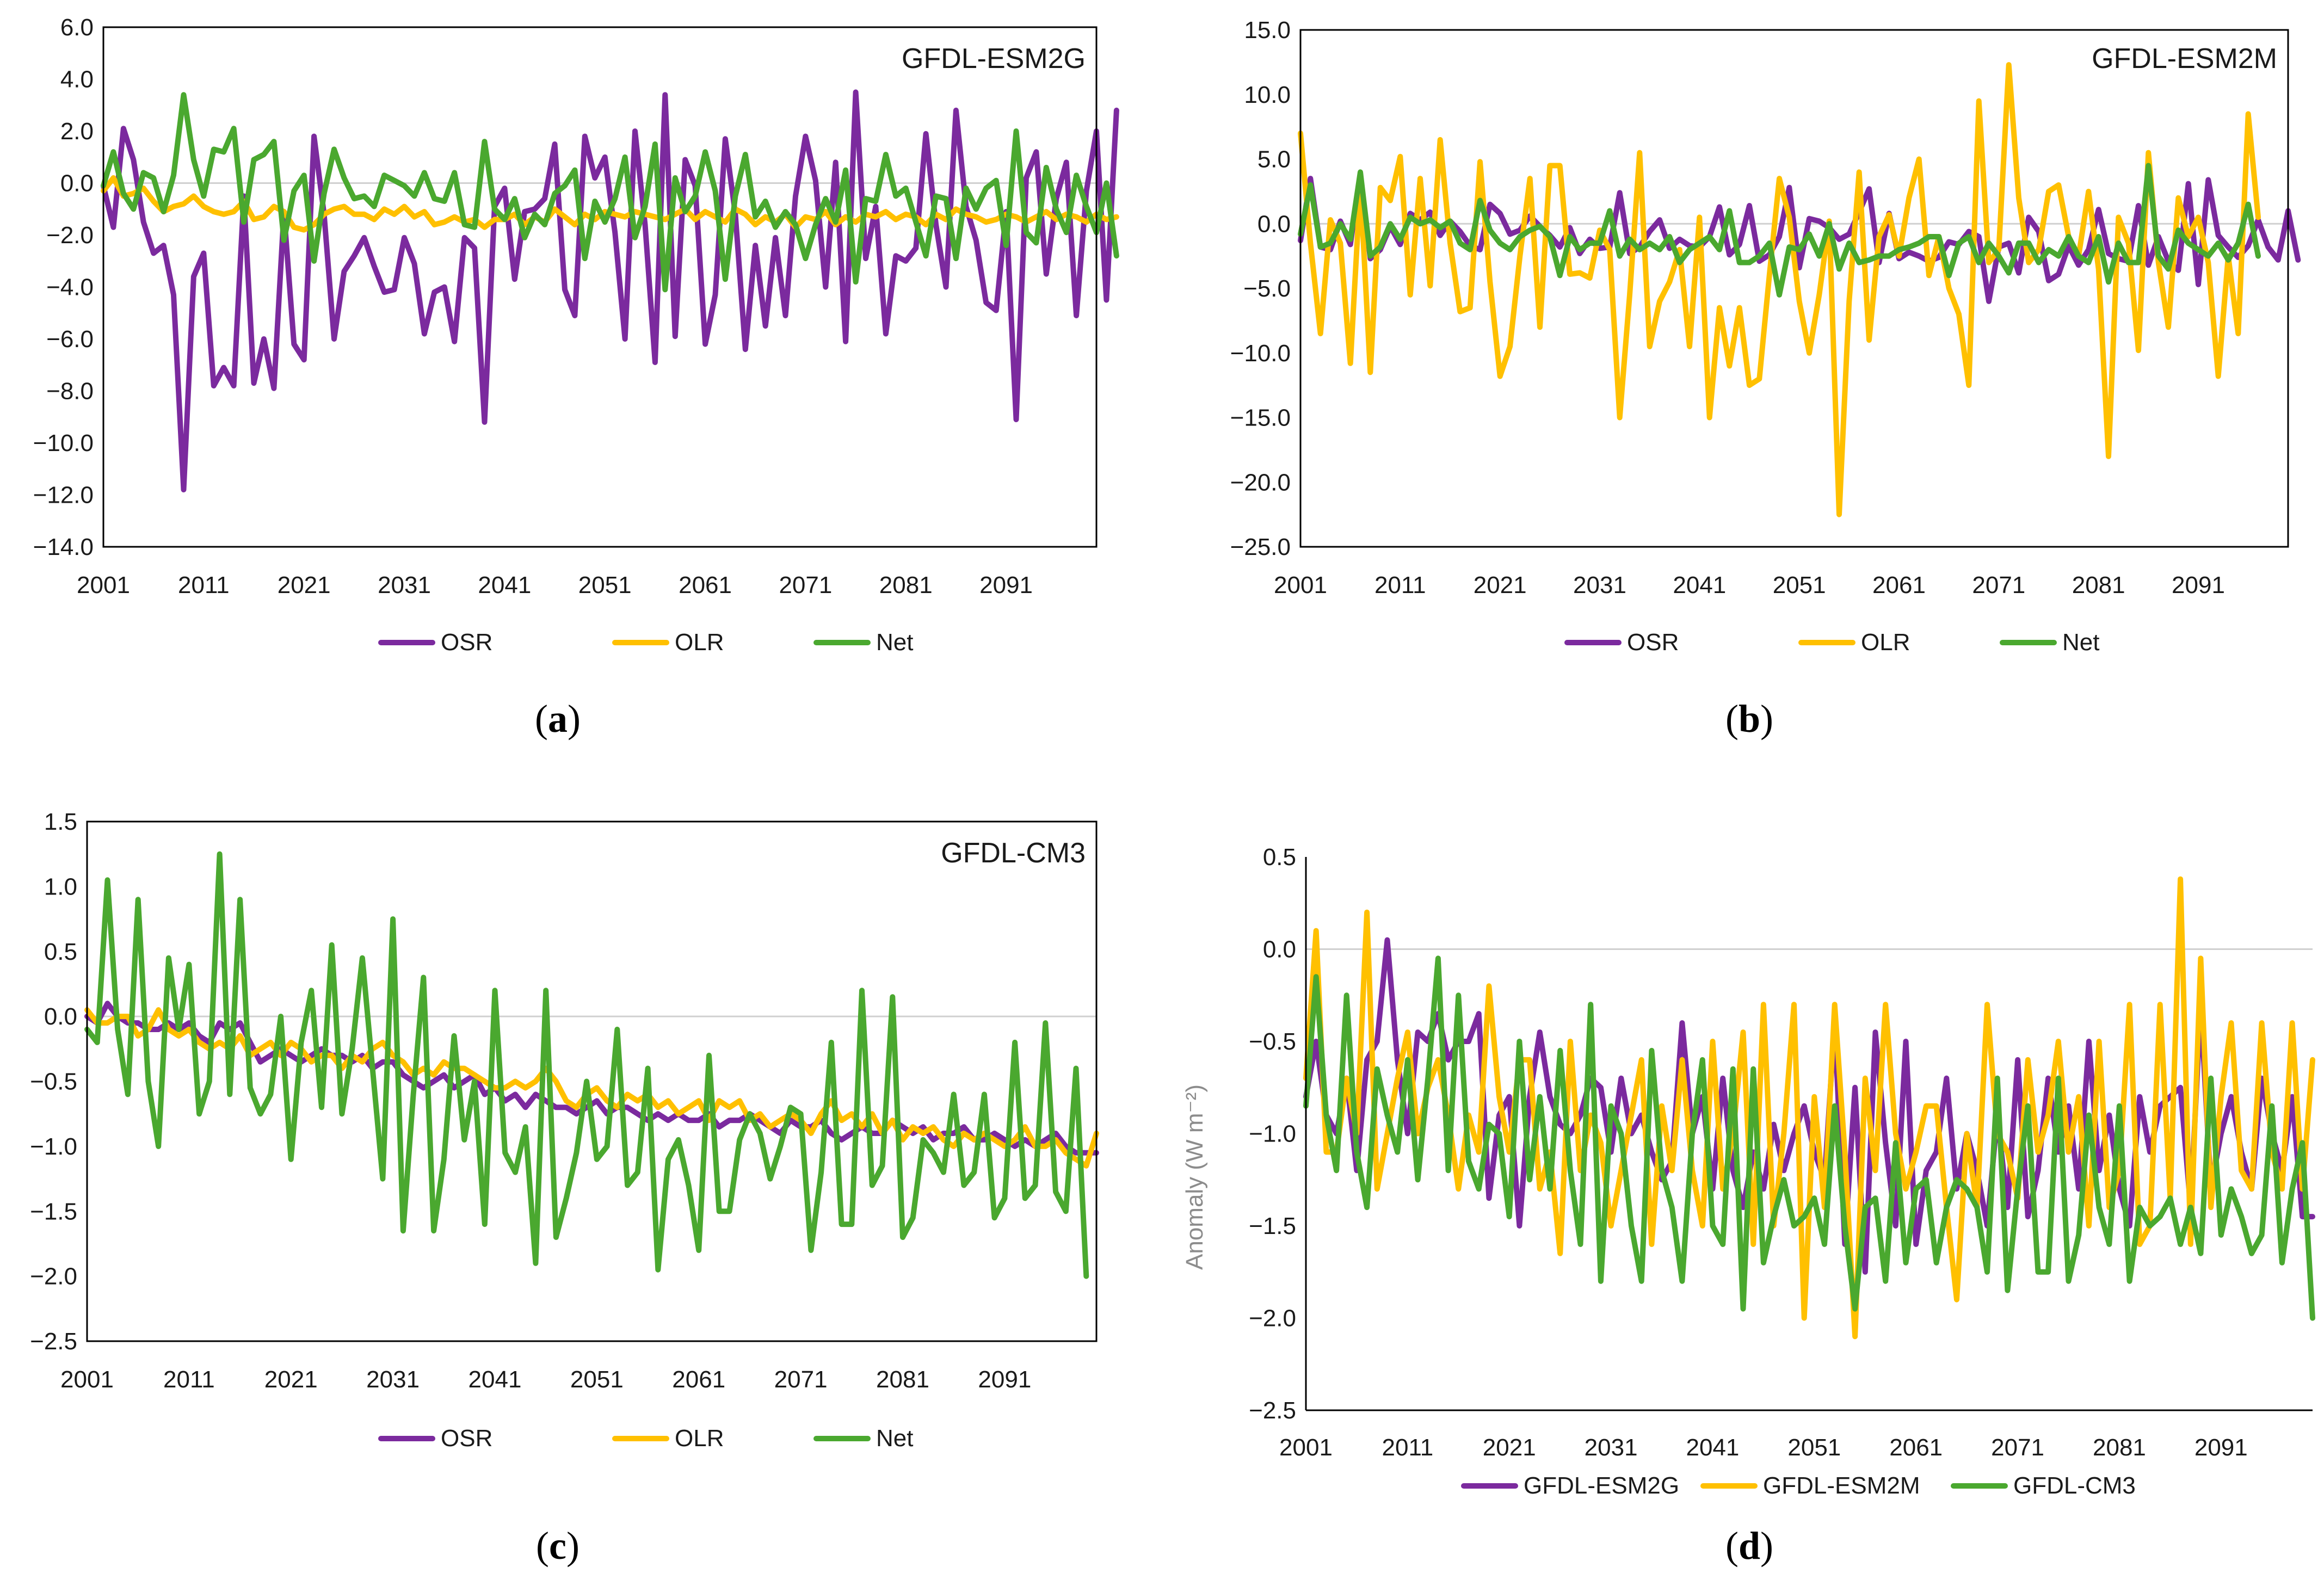  Describe the element at coordinates (61, 822) in the screenshot. I see `y-tick-label: 1.5` at that location.